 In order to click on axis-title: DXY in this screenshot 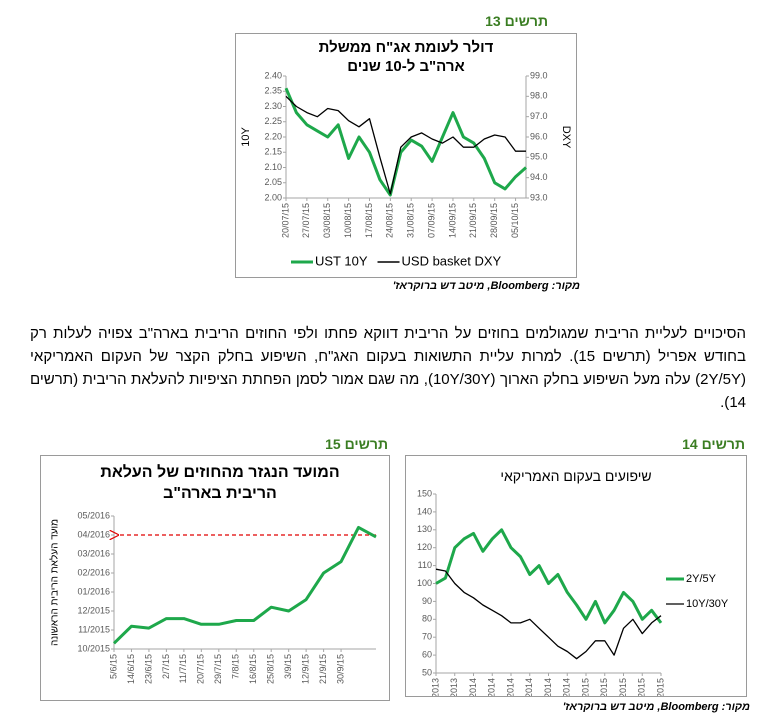, I will do `click(566, 137)`.